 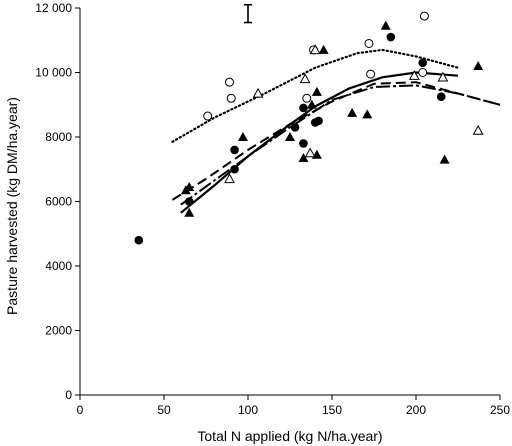 What do you see at coordinates (58, 266) in the screenshot?
I see `y-tick-label: 4000` at bounding box center [58, 266].